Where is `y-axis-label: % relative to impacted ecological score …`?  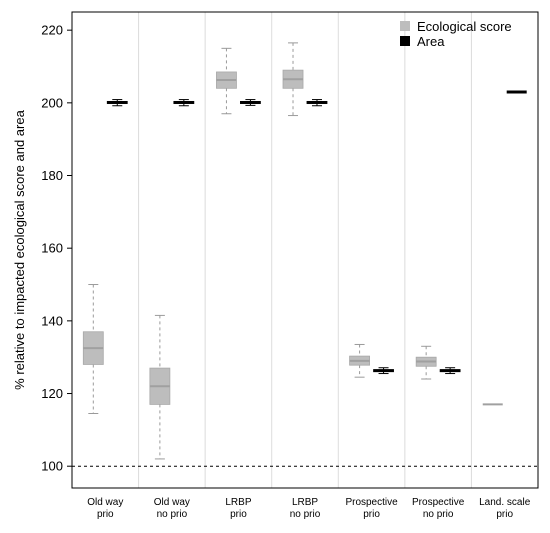
y-axis-label: % relative to impacted ecological score … is located at coordinates (19, 249).